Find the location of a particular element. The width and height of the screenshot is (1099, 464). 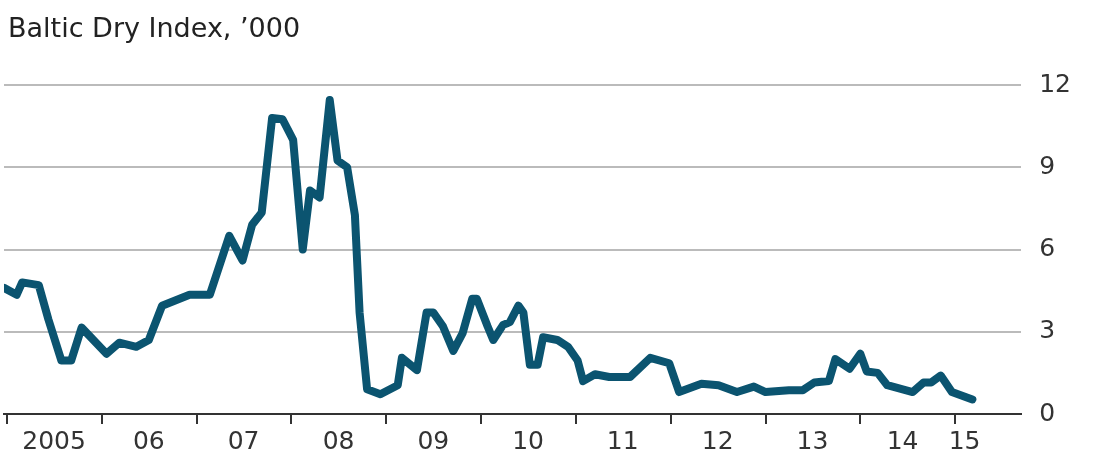

x-tick-label: 11 is located at coordinates (622, 440).